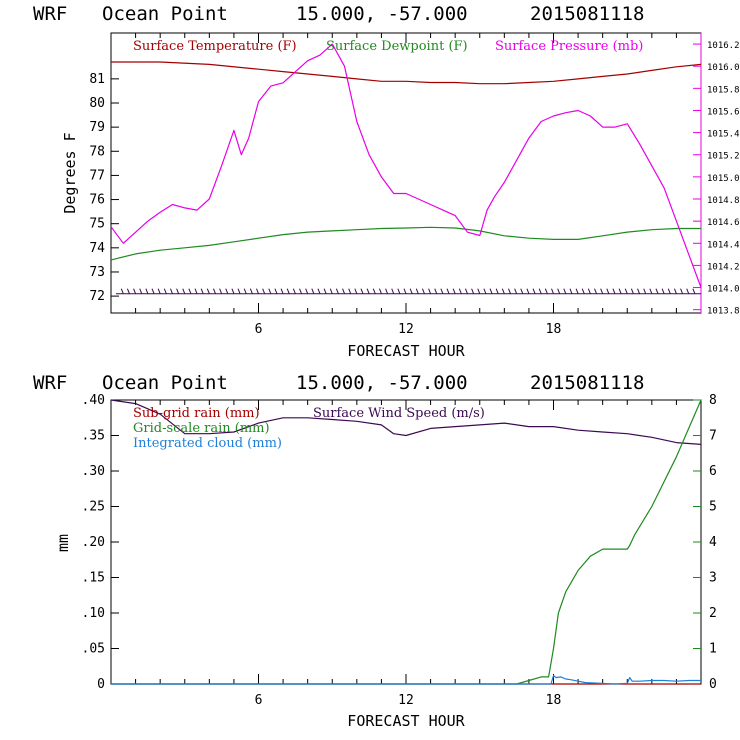 The height and width of the screenshot is (740, 740). Describe the element at coordinates (723, 90) in the screenshot. I see `y2-tick-label: 1015.8` at that location.